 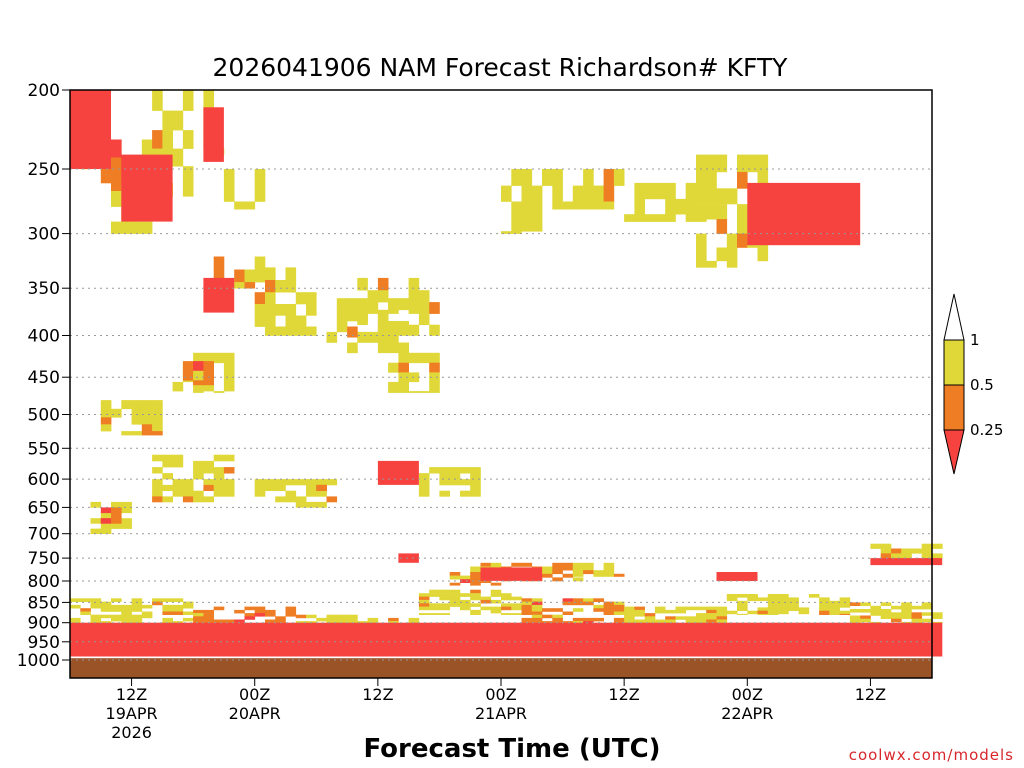 I want to click on y-tick-label: 300, so click(x=44, y=235).